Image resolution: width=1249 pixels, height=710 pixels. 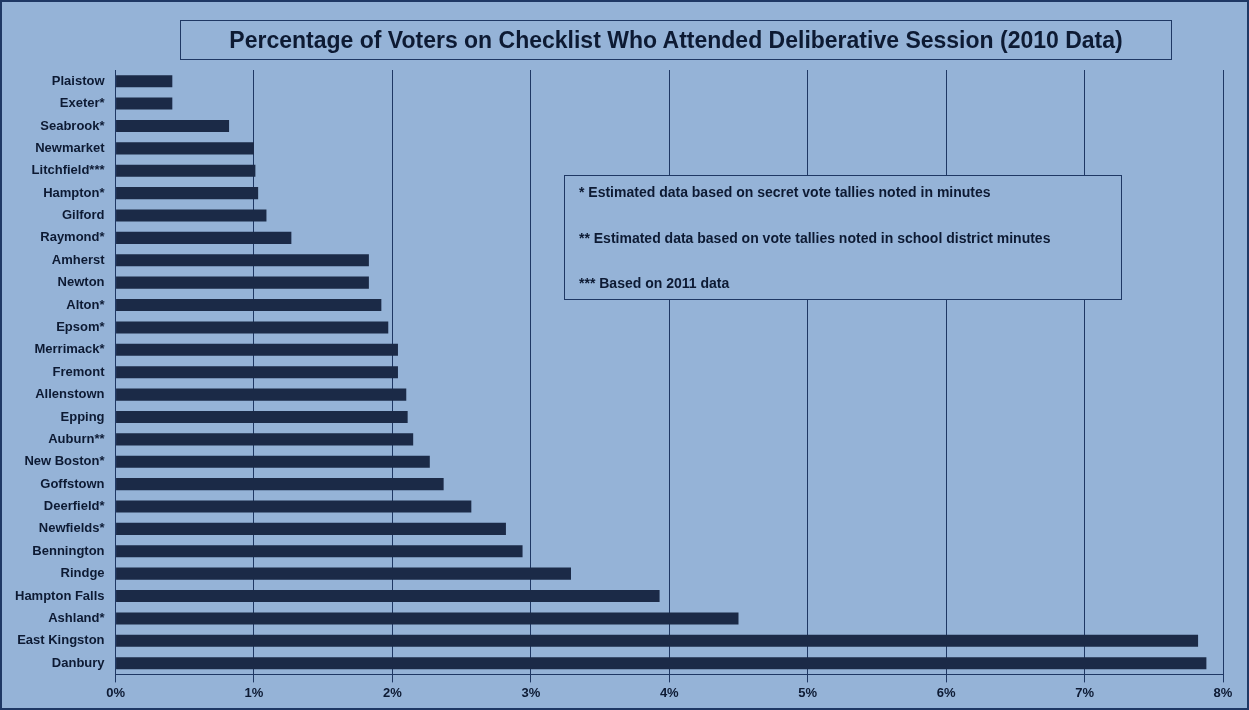 What do you see at coordinates (68, 170) in the screenshot?
I see `y-tick-label: Litchfield***` at bounding box center [68, 170].